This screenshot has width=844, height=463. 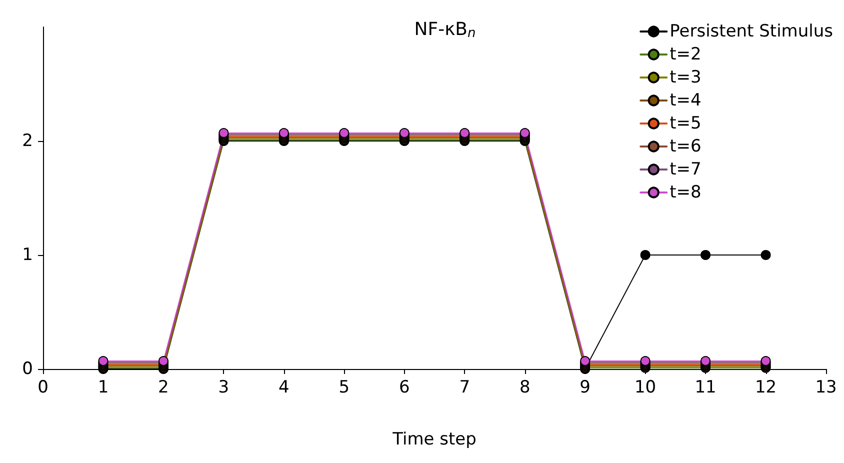 What do you see at coordinates (103, 388) in the screenshot?
I see `x-tick-label: 1` at bounding box center [103, 388].